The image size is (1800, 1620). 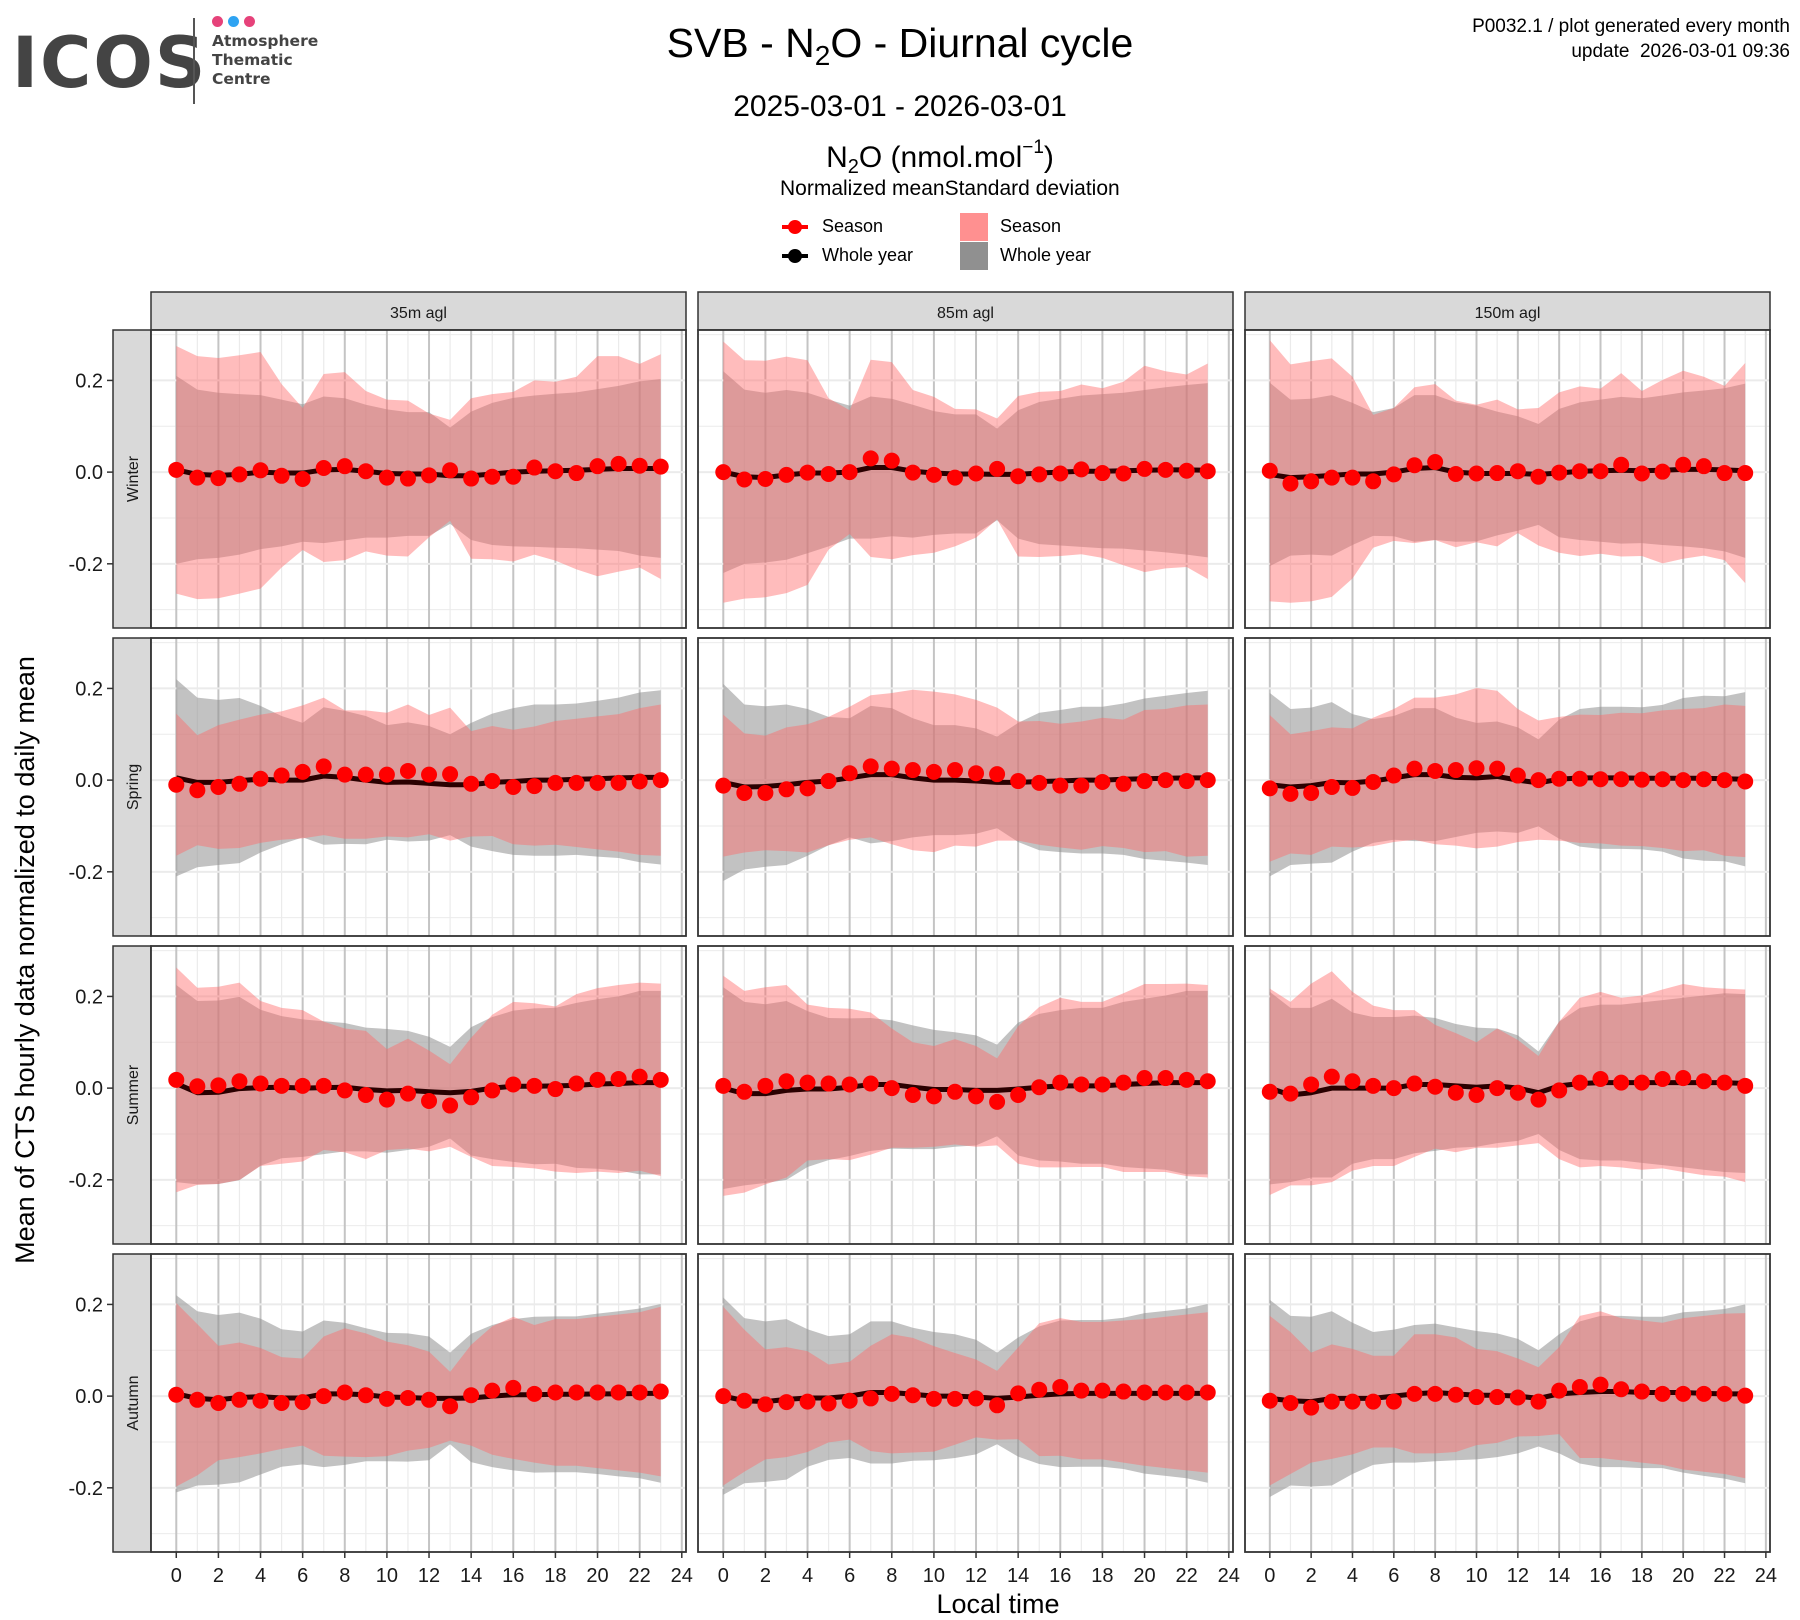 What do you see at coordinates (740, 43) in the screenshot?
I see `title-prefix: SVB - N` at bounding box center [740, 43].